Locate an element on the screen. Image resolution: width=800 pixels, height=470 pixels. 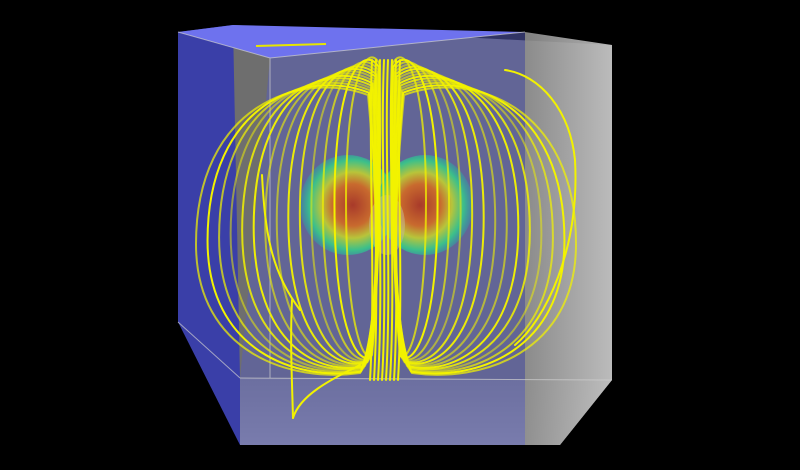
streamline-fragment is located at coordinates (291, 45).